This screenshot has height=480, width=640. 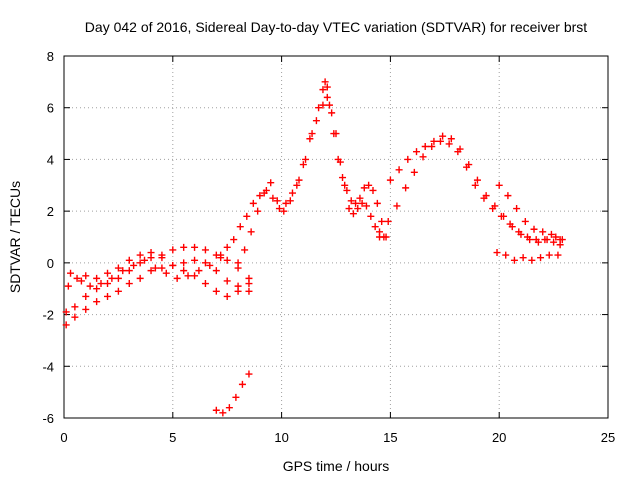 What do you see at coordinates (232, 393) in the screenshot?
I see `series-dip` at bounding box center [232, 393].